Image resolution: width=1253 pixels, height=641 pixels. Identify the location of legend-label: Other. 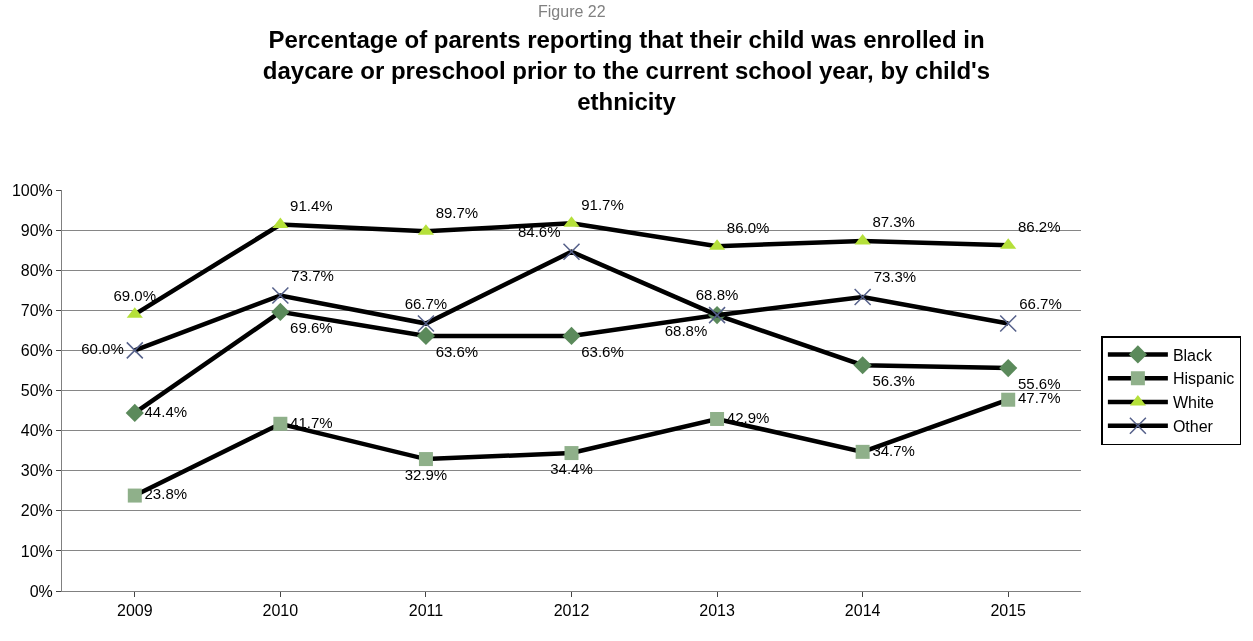
(1193, 427).